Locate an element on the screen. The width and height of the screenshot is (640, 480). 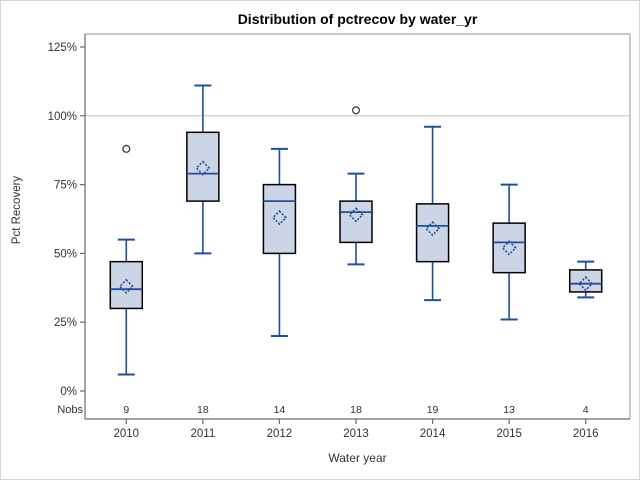
mean-diamond-2012 is located at coordinates (279, 217).